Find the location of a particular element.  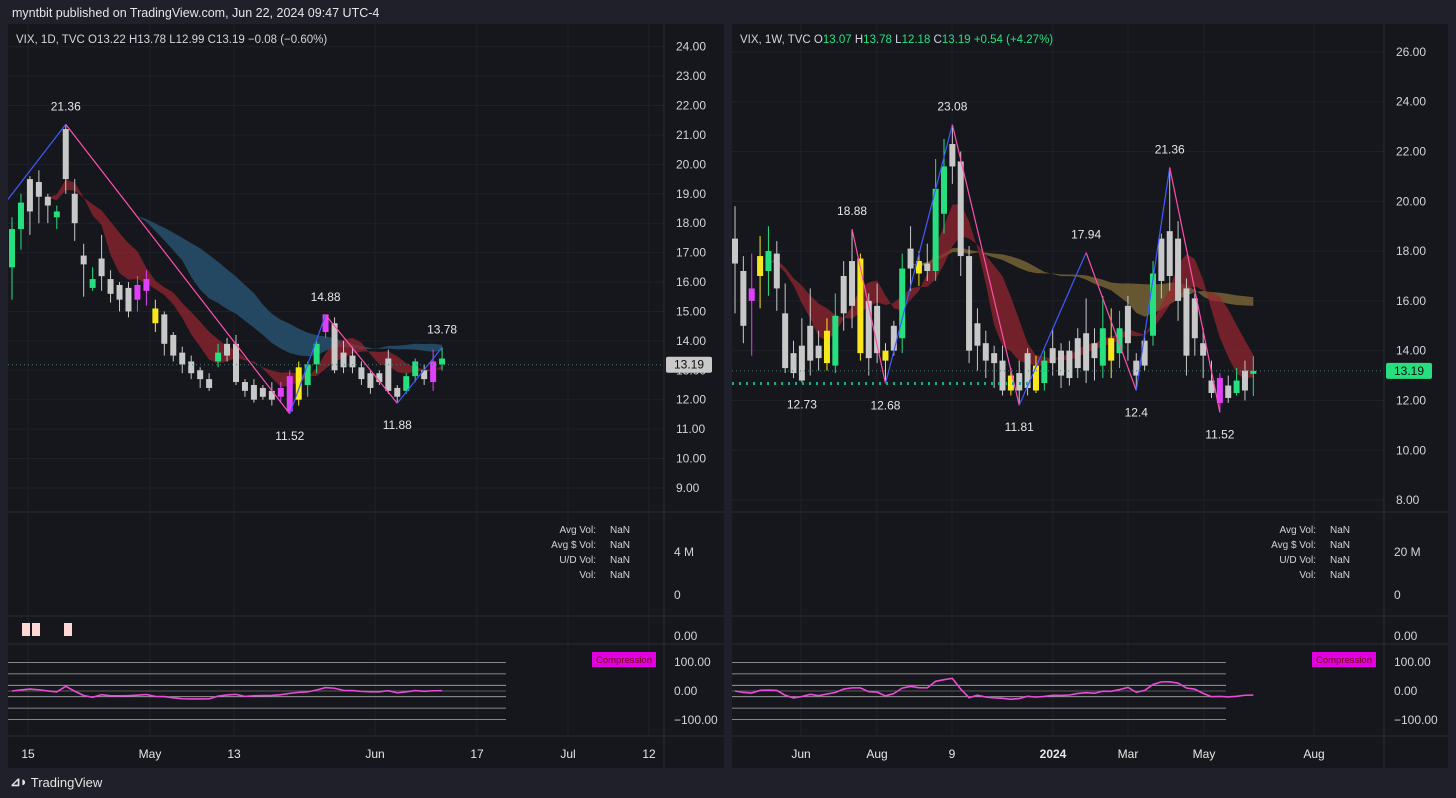

ma-ribbon-fast is located at coordinates (994, 291).